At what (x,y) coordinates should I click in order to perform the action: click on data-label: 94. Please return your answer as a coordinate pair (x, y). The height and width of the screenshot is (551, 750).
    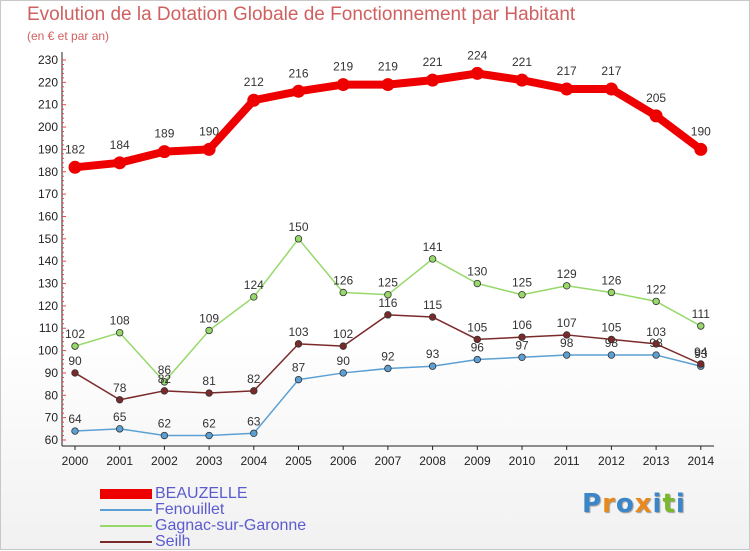
    Looking at the image, I should click on (701, 352).